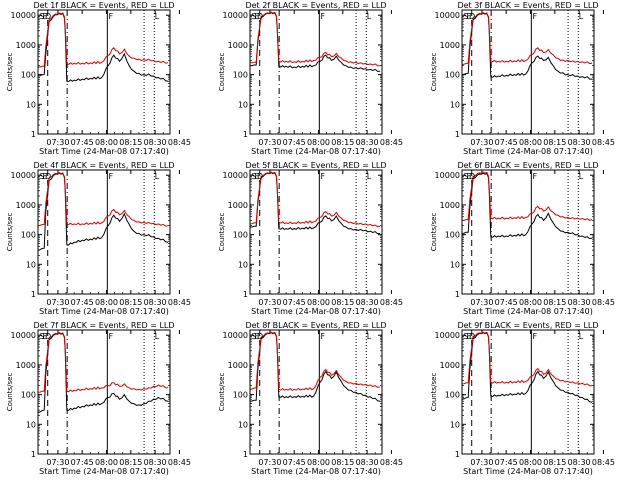 This screenshot has height=480, width=640. I want to click on events-series-line, so click(103, 47).